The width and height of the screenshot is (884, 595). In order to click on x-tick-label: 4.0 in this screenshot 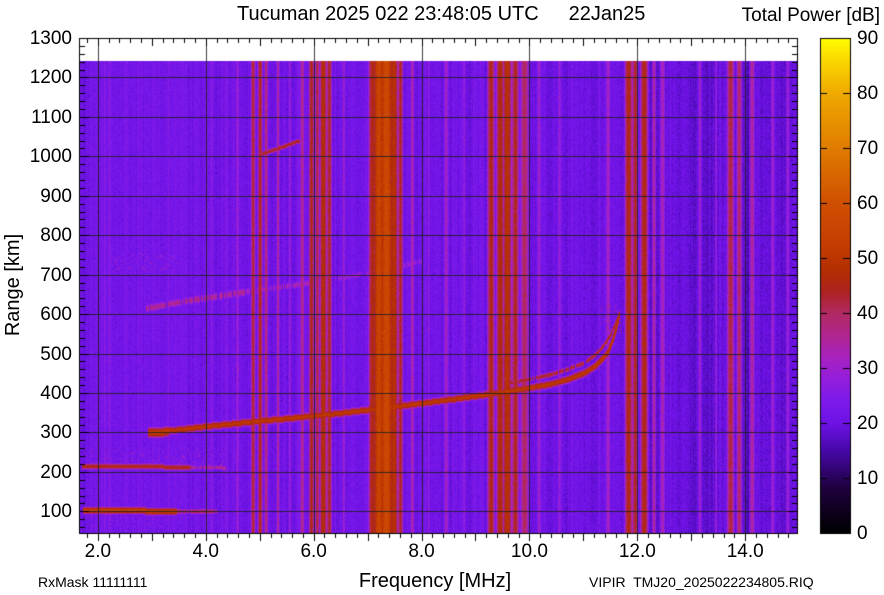, I will do `click(205, 551)`.